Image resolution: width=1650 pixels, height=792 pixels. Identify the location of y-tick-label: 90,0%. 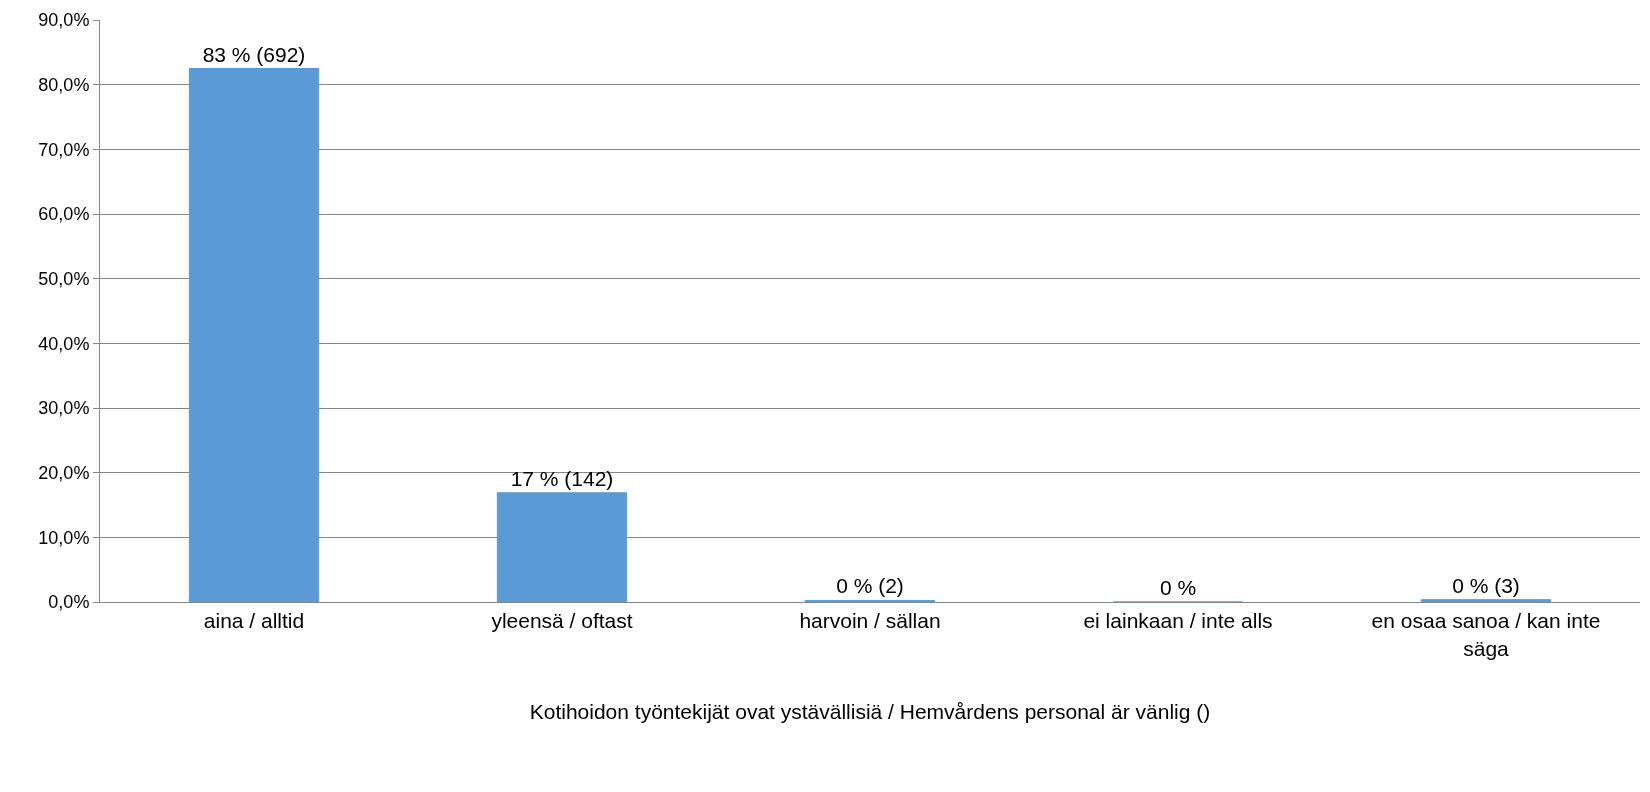
(64, 20).